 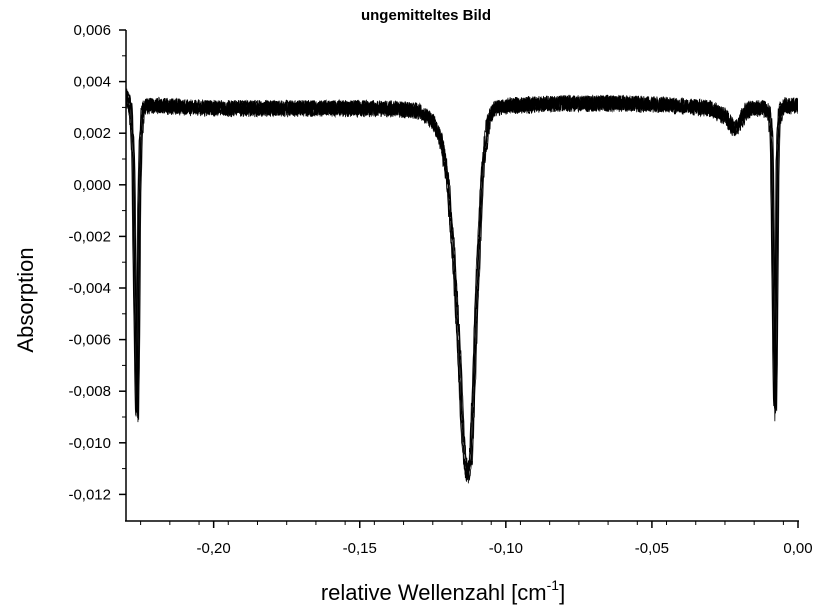 I want to click on y-tick-label: 0,002, so click(x=92, y=133).